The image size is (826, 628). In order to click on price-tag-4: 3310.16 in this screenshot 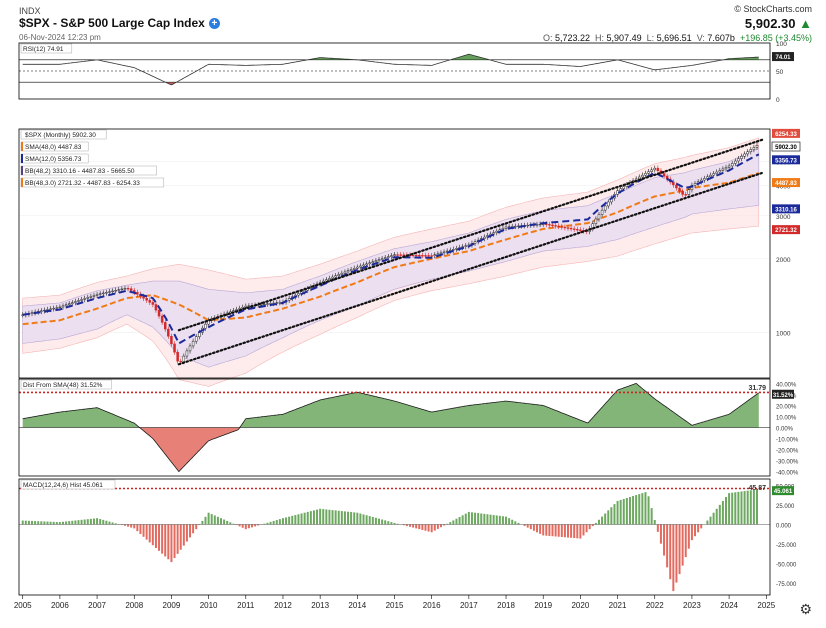, I will do `click(786, 210)`.